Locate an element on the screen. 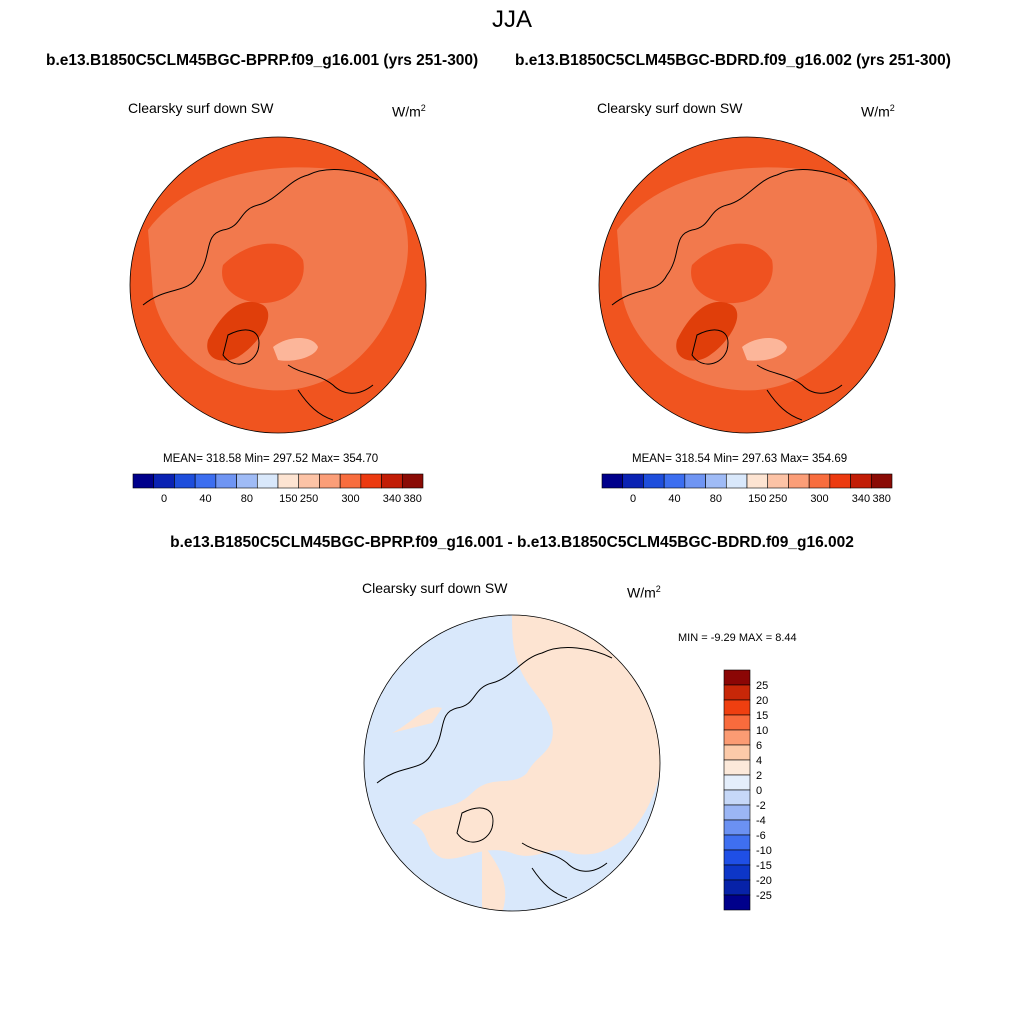  left-map-barents is located at coordinates (295, 349).